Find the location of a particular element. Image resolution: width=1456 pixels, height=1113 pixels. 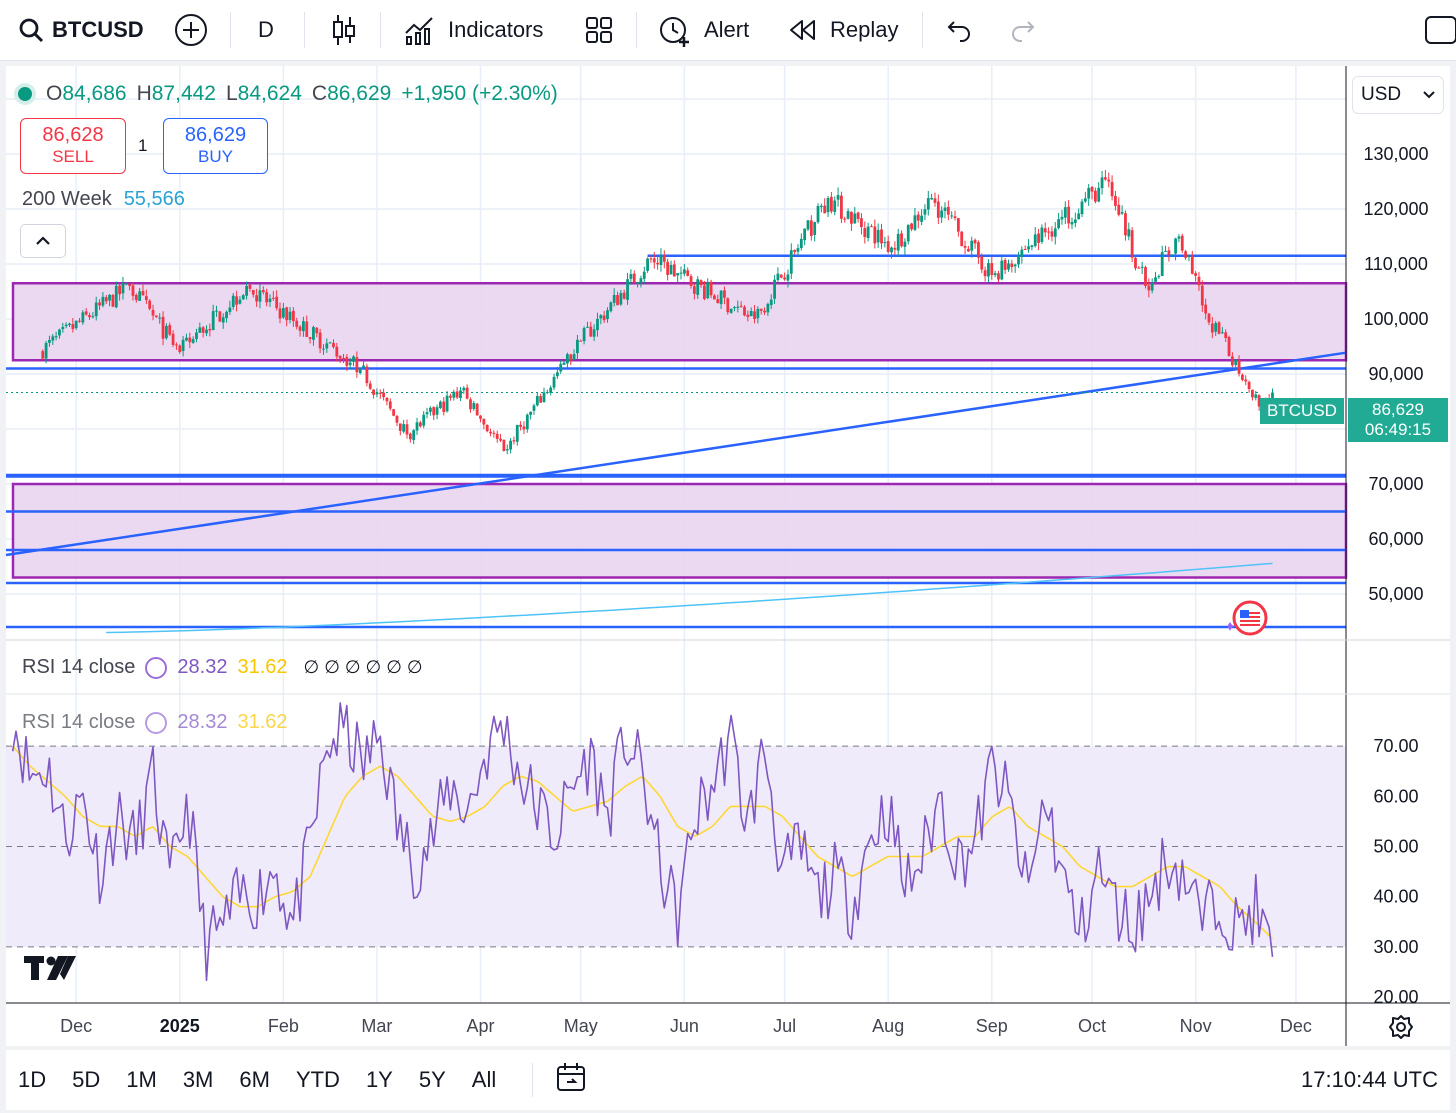

axis-settings-button is located at coordinates (1401, 1029).